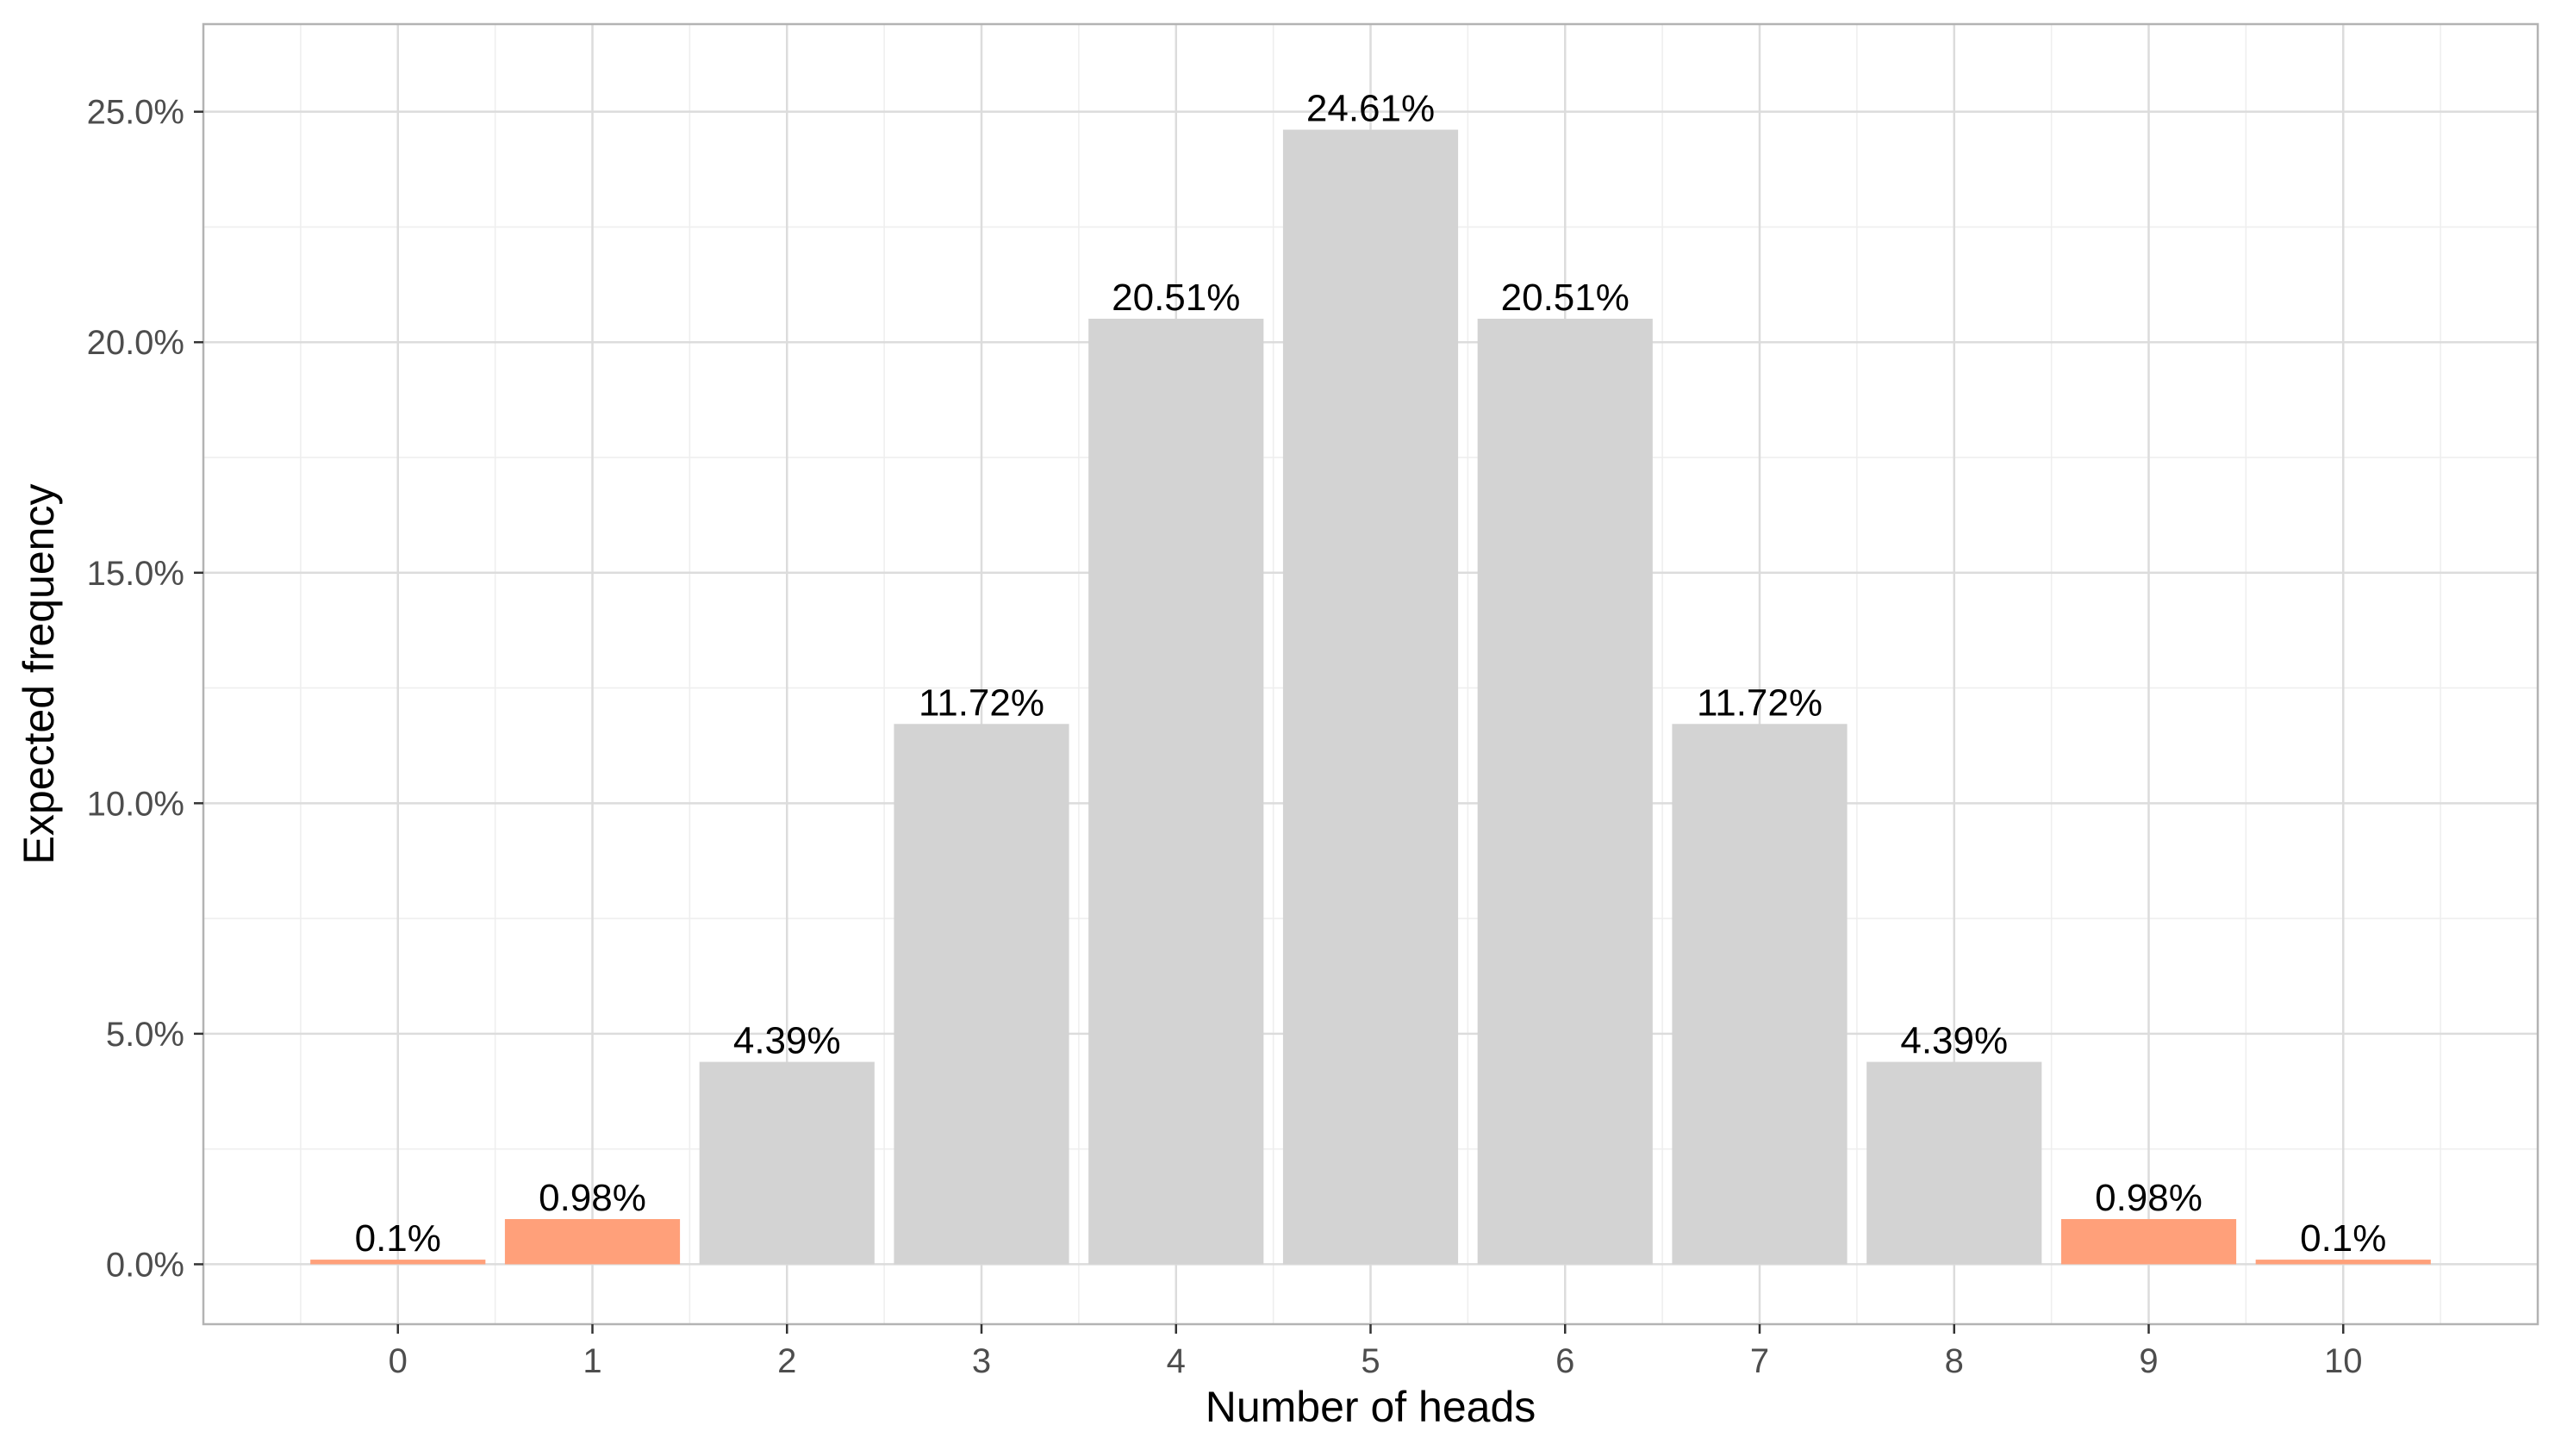  What do you see at coordinates (39, 675) in the screenshot?
I see `y-axis-title: Expected frequency` at bounding box center [39, 675].